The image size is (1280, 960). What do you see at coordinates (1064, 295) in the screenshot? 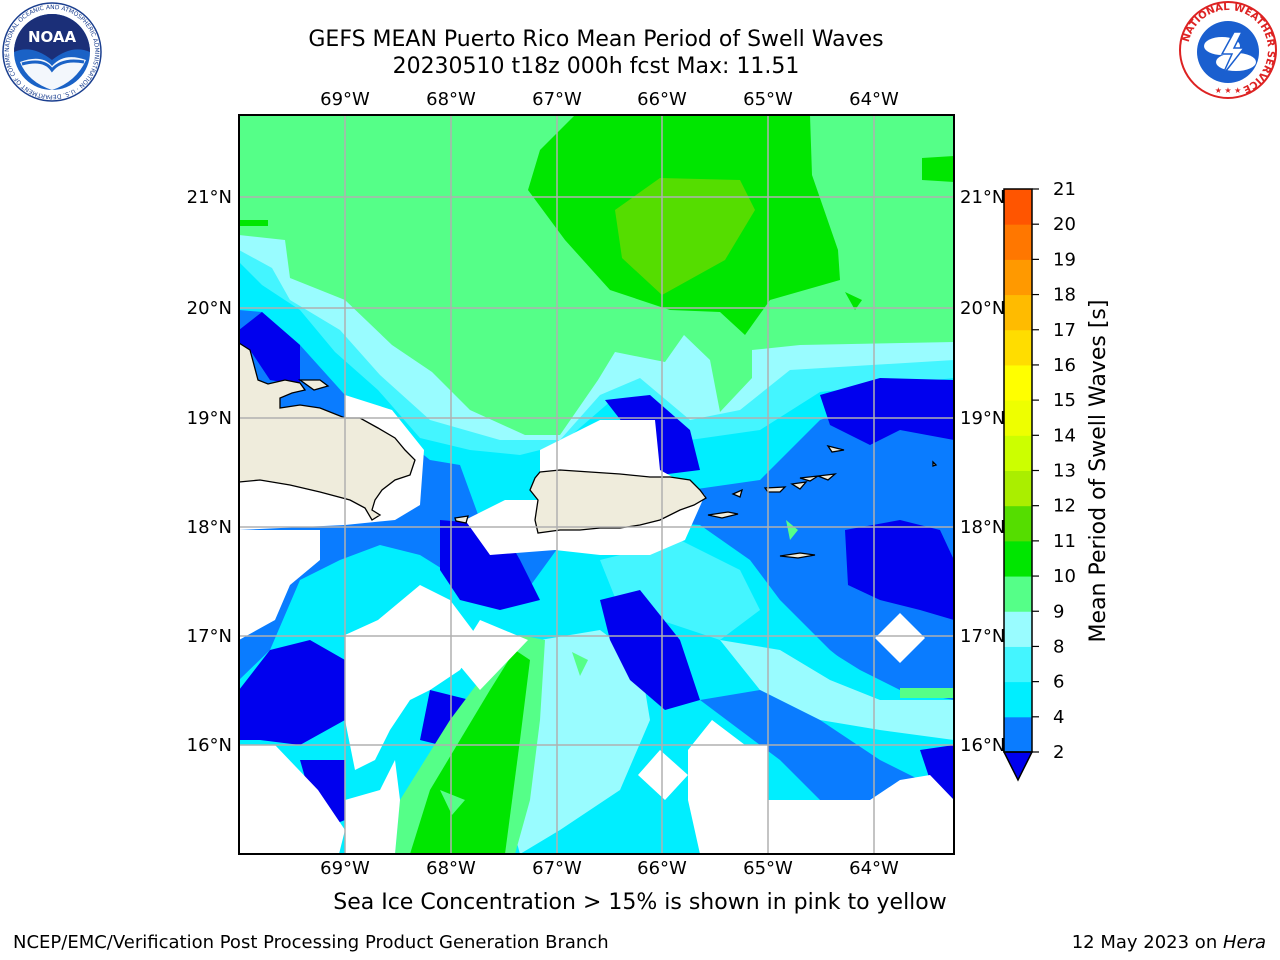
I see `colorbar-tick-label: 18` at bounding box center [1064, 295].